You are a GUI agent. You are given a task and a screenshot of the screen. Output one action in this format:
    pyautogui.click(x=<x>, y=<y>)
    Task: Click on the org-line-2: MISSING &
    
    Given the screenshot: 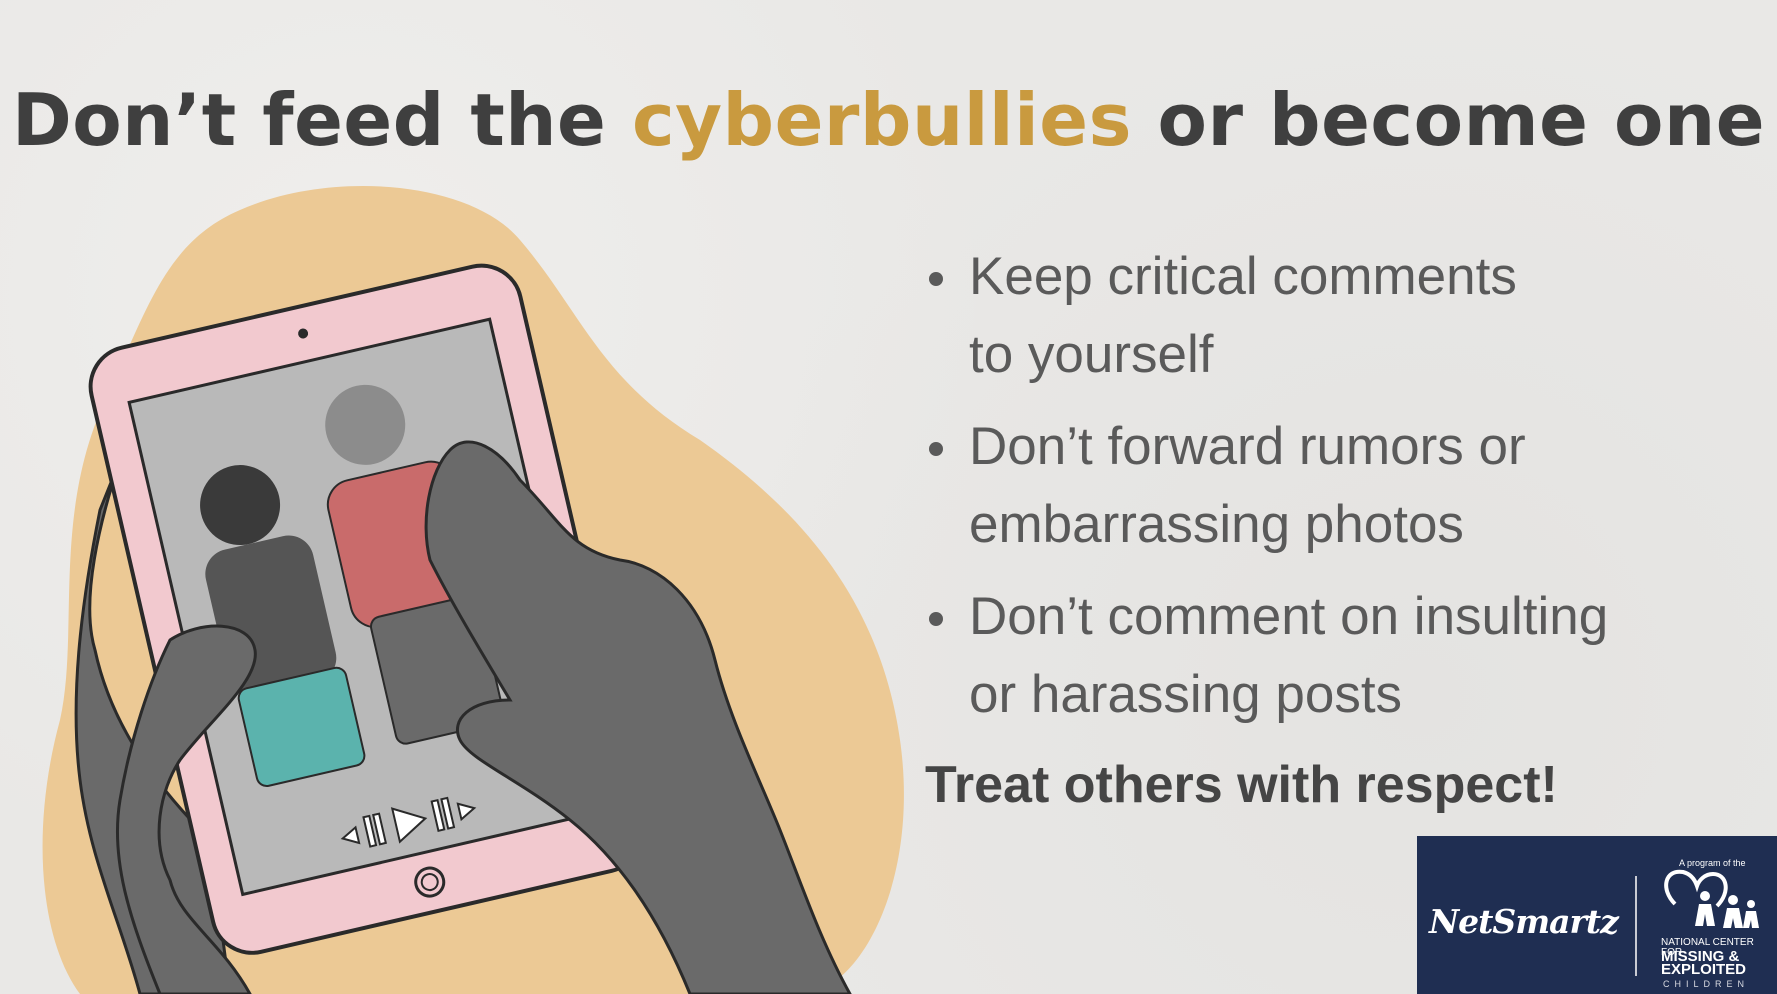 What is the action you would take?
    pyautogui.click(x=1700, y=956)
    